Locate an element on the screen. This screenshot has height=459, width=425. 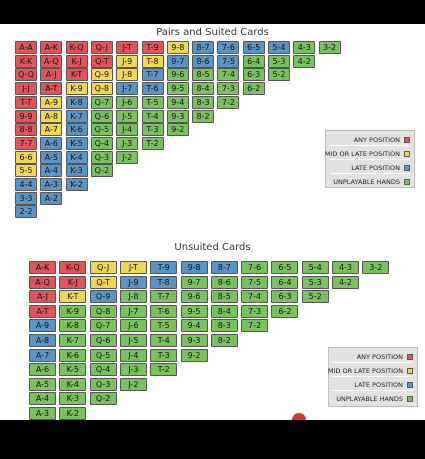
legend-label: UNPLAYABLE HANDS is located at coordinates (366, 182).